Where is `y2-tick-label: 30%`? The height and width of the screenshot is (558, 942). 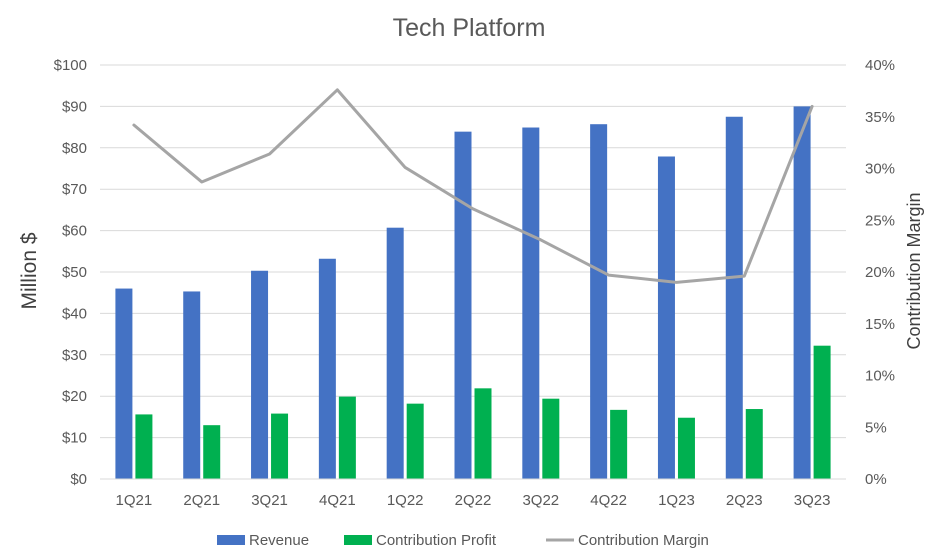 y2-tick-label: 30% is located at coordinates (880, 169).